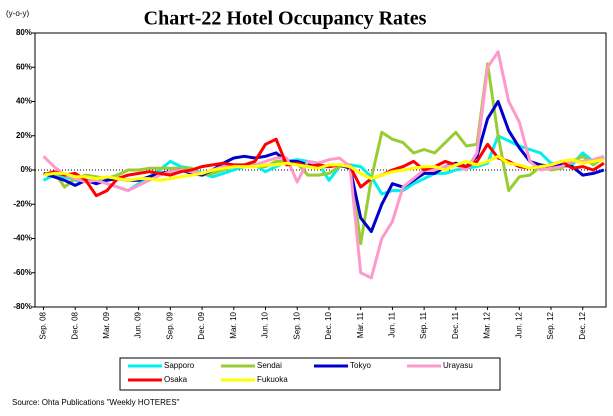  I want to click on x-tick-label: Jun. 10, so click(265, 324).